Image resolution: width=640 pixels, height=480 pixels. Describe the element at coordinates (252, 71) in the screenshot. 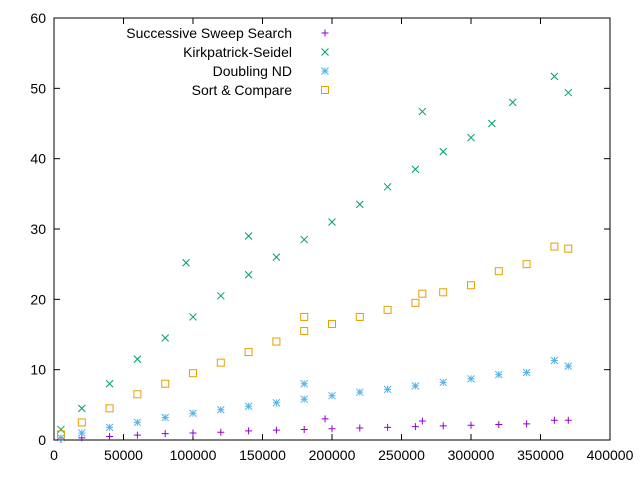

I see `legend-label: Doubling ND` at that location.